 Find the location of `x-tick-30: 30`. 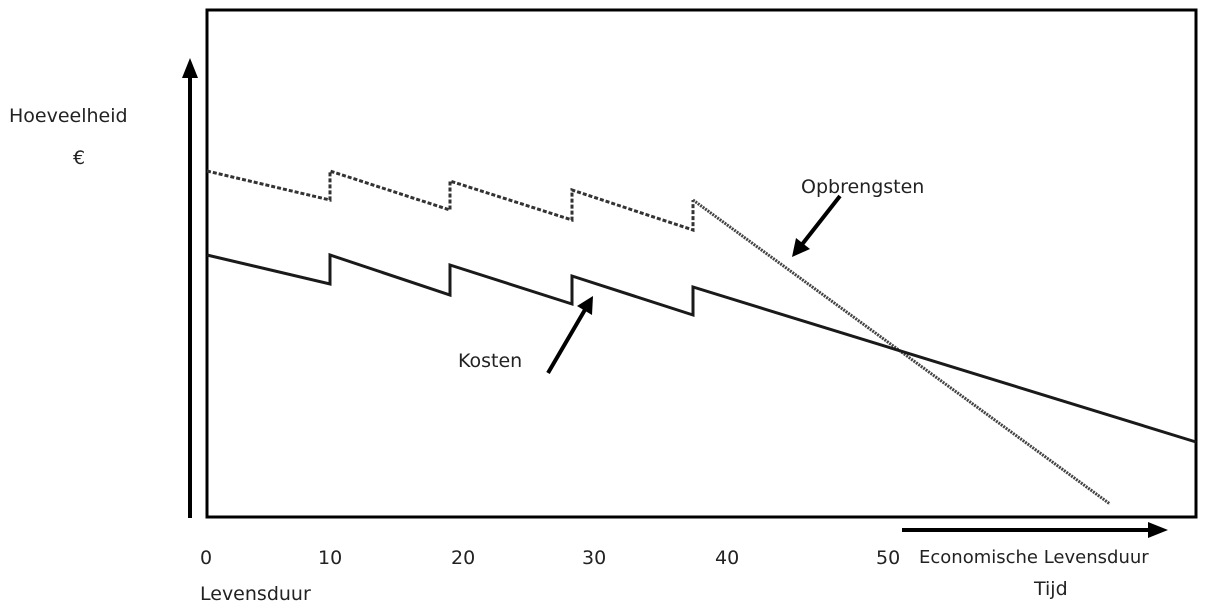

x-tick-30: 30 is located at coordinates (594, 558).